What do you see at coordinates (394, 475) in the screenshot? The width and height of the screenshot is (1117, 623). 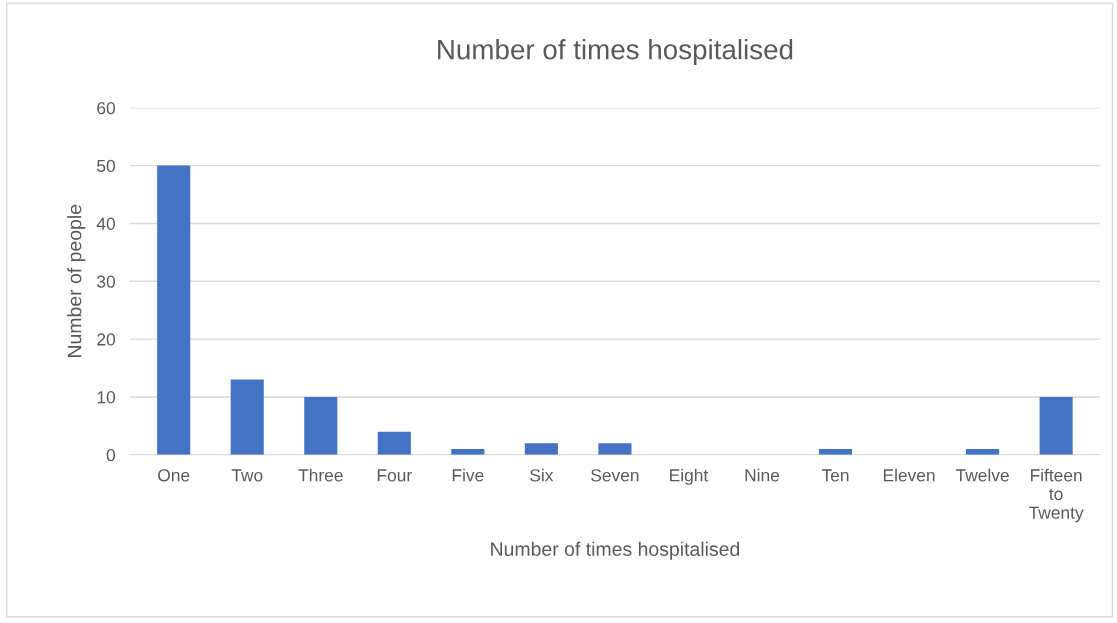 I see `x-tick-label: Four` at bounding box center [394, 475].